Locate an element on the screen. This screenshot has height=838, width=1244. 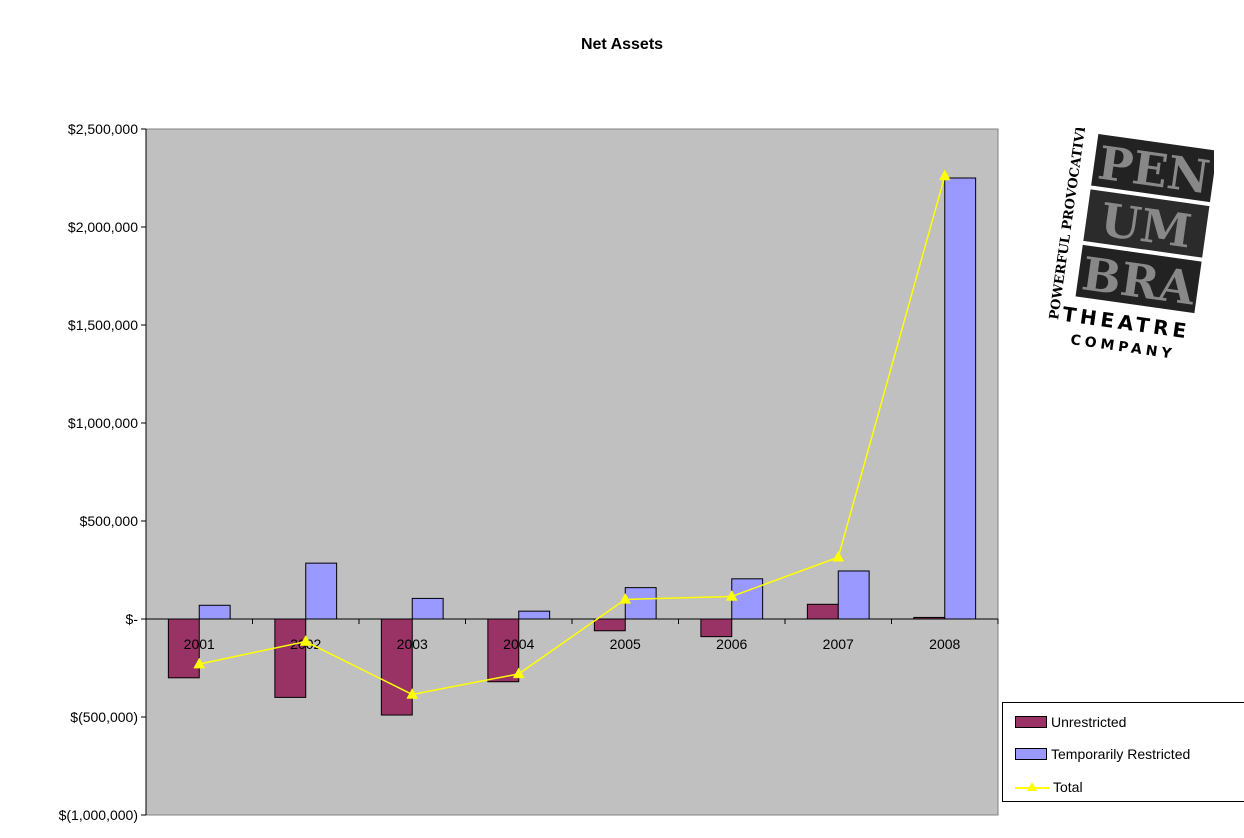
legend-item-temporarily-restricted: Temporarily Restricted is located at coordinates (1102, 754).